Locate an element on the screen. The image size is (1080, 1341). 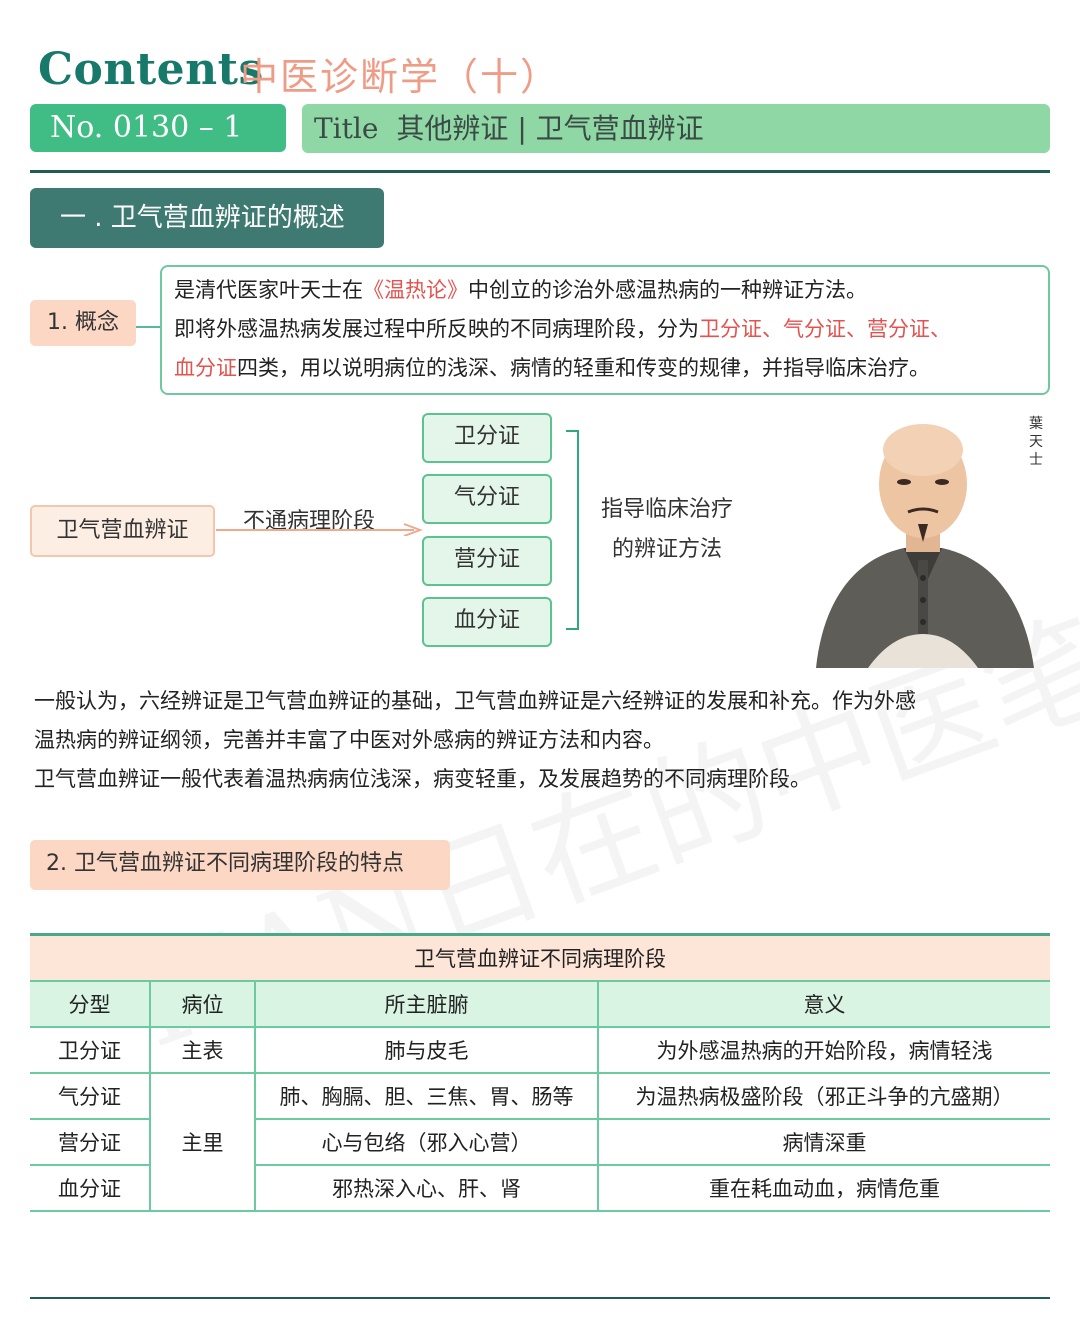
title-bar: Title 其他辨证 | 卫气营血辨证 is located at coordinates (676, 128).